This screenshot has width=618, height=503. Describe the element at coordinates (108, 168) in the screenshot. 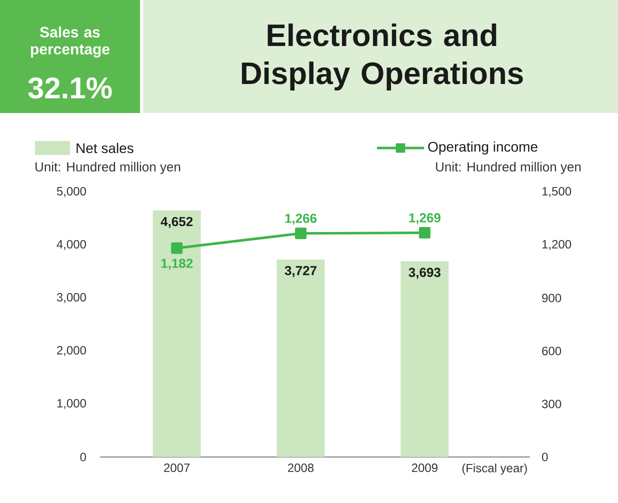

I see `y-axis-title: Unit: Hundred million yen` at that location.